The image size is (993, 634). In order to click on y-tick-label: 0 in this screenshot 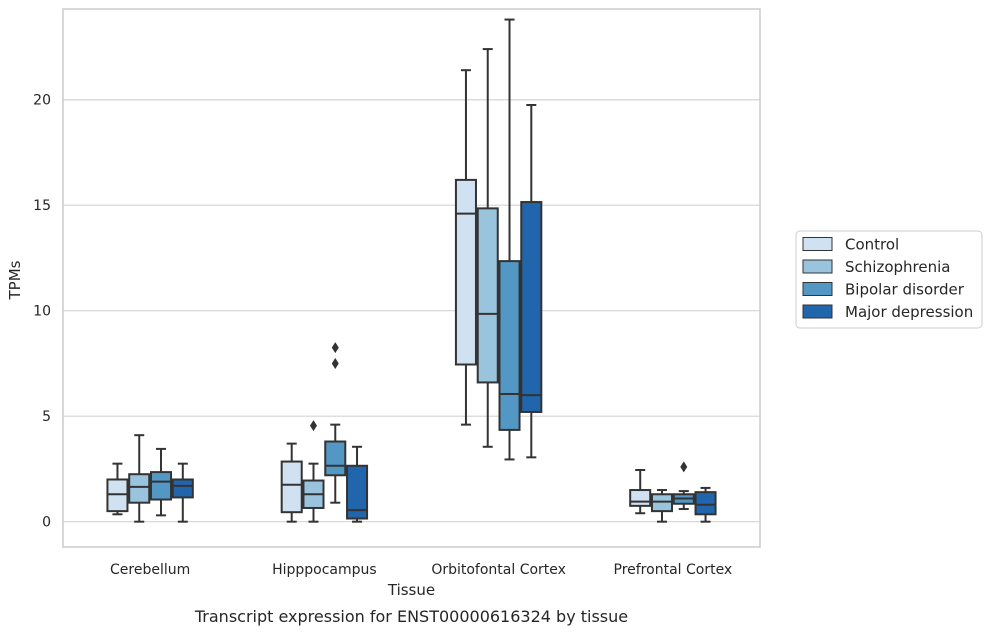, I will do `click(46, 523)`.